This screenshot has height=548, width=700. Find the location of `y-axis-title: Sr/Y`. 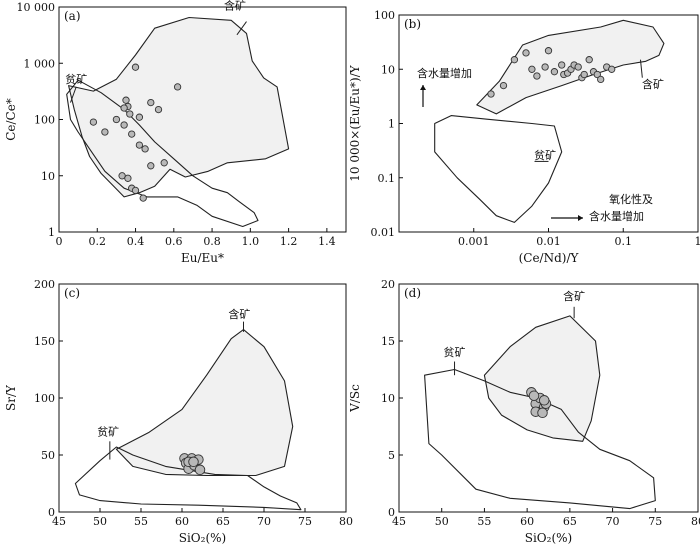

y-axis-title: Sr/Y is located at coordinates (11, 397).